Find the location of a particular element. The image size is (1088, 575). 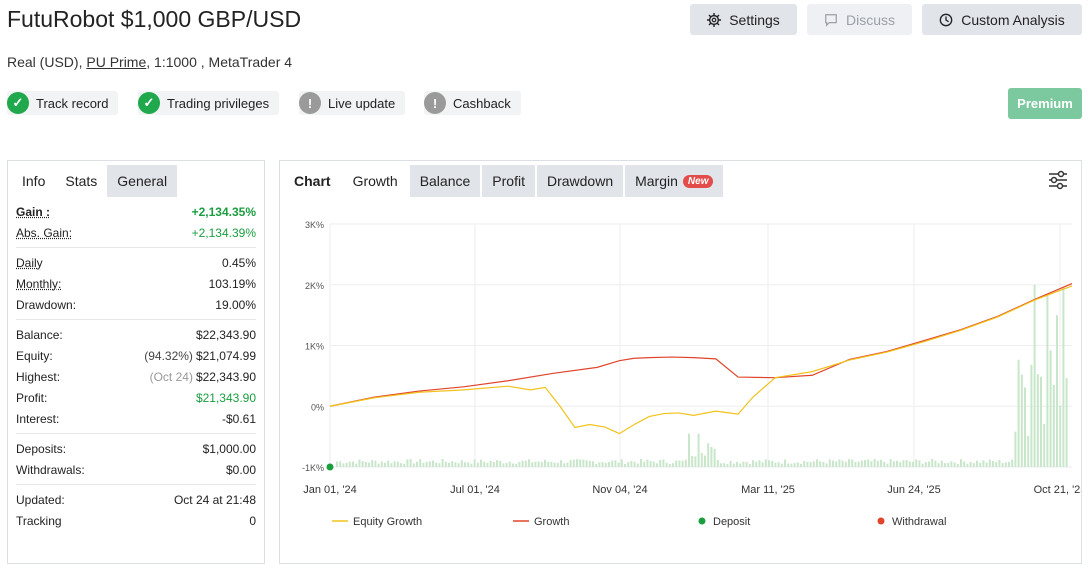

monthly-label: Monthly: is located at coordinates (39, 283).